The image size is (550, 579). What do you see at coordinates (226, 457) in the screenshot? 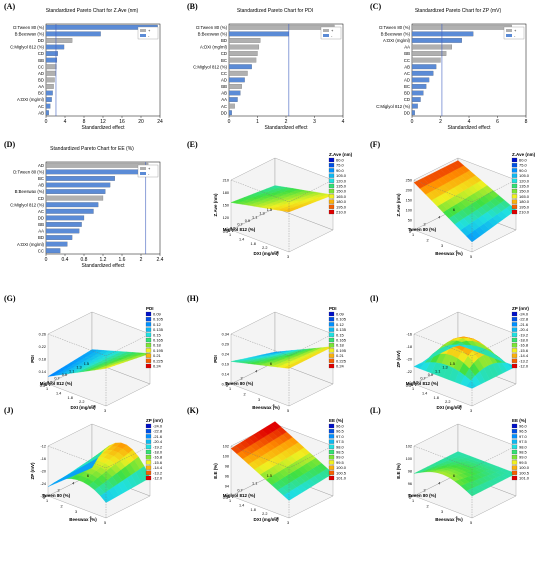
I see `z-tick-label: 100` at bounding box center [226, 457].